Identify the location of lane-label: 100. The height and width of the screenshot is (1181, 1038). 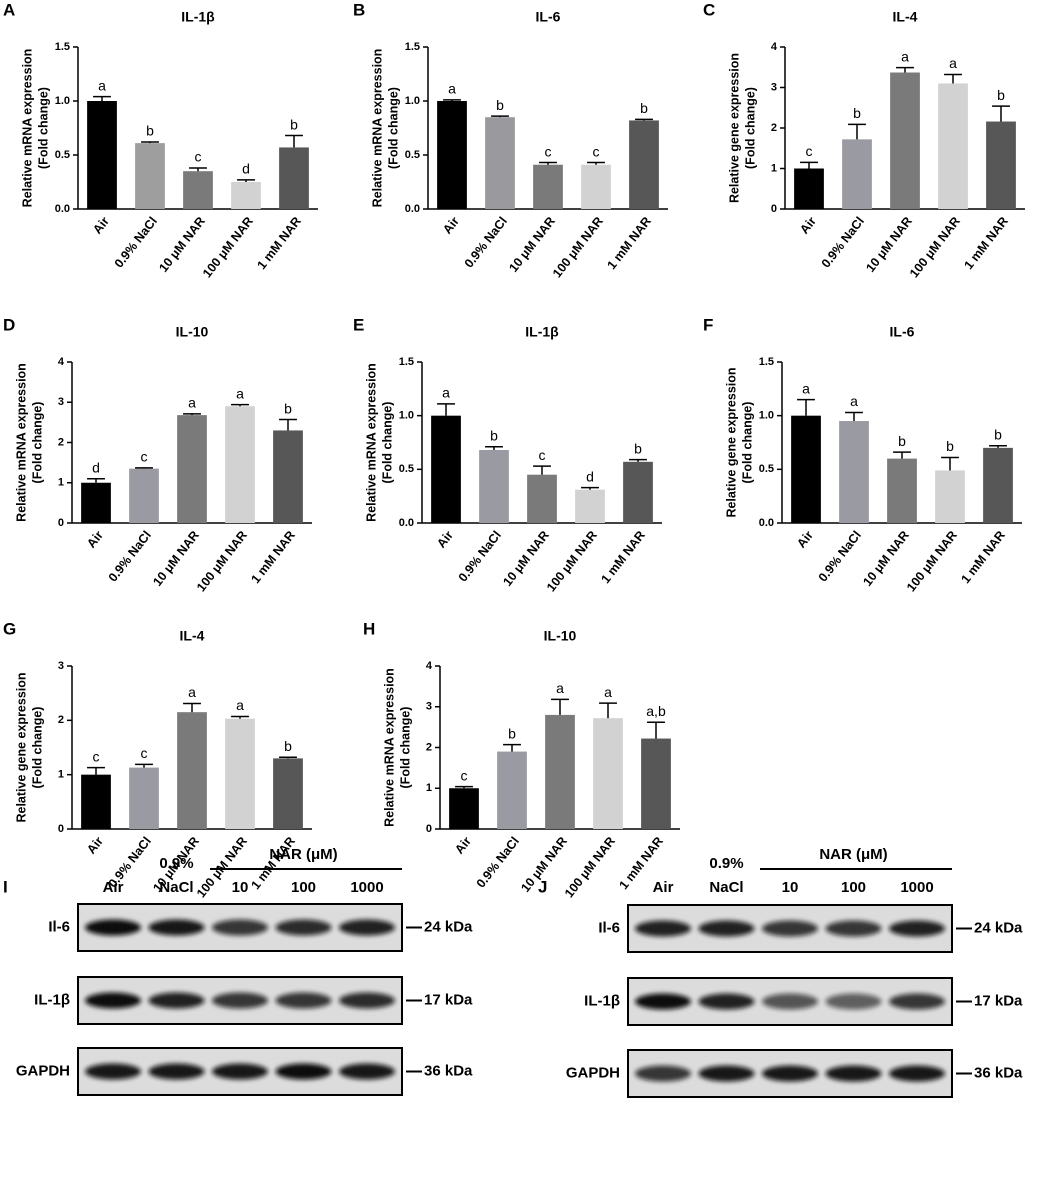
(303, 887).